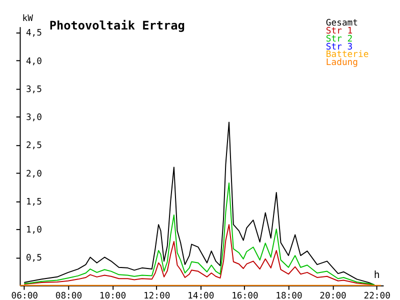 The image size is (400, 300). I want to click on y-tick-label: 2,5, so click(34, 146).